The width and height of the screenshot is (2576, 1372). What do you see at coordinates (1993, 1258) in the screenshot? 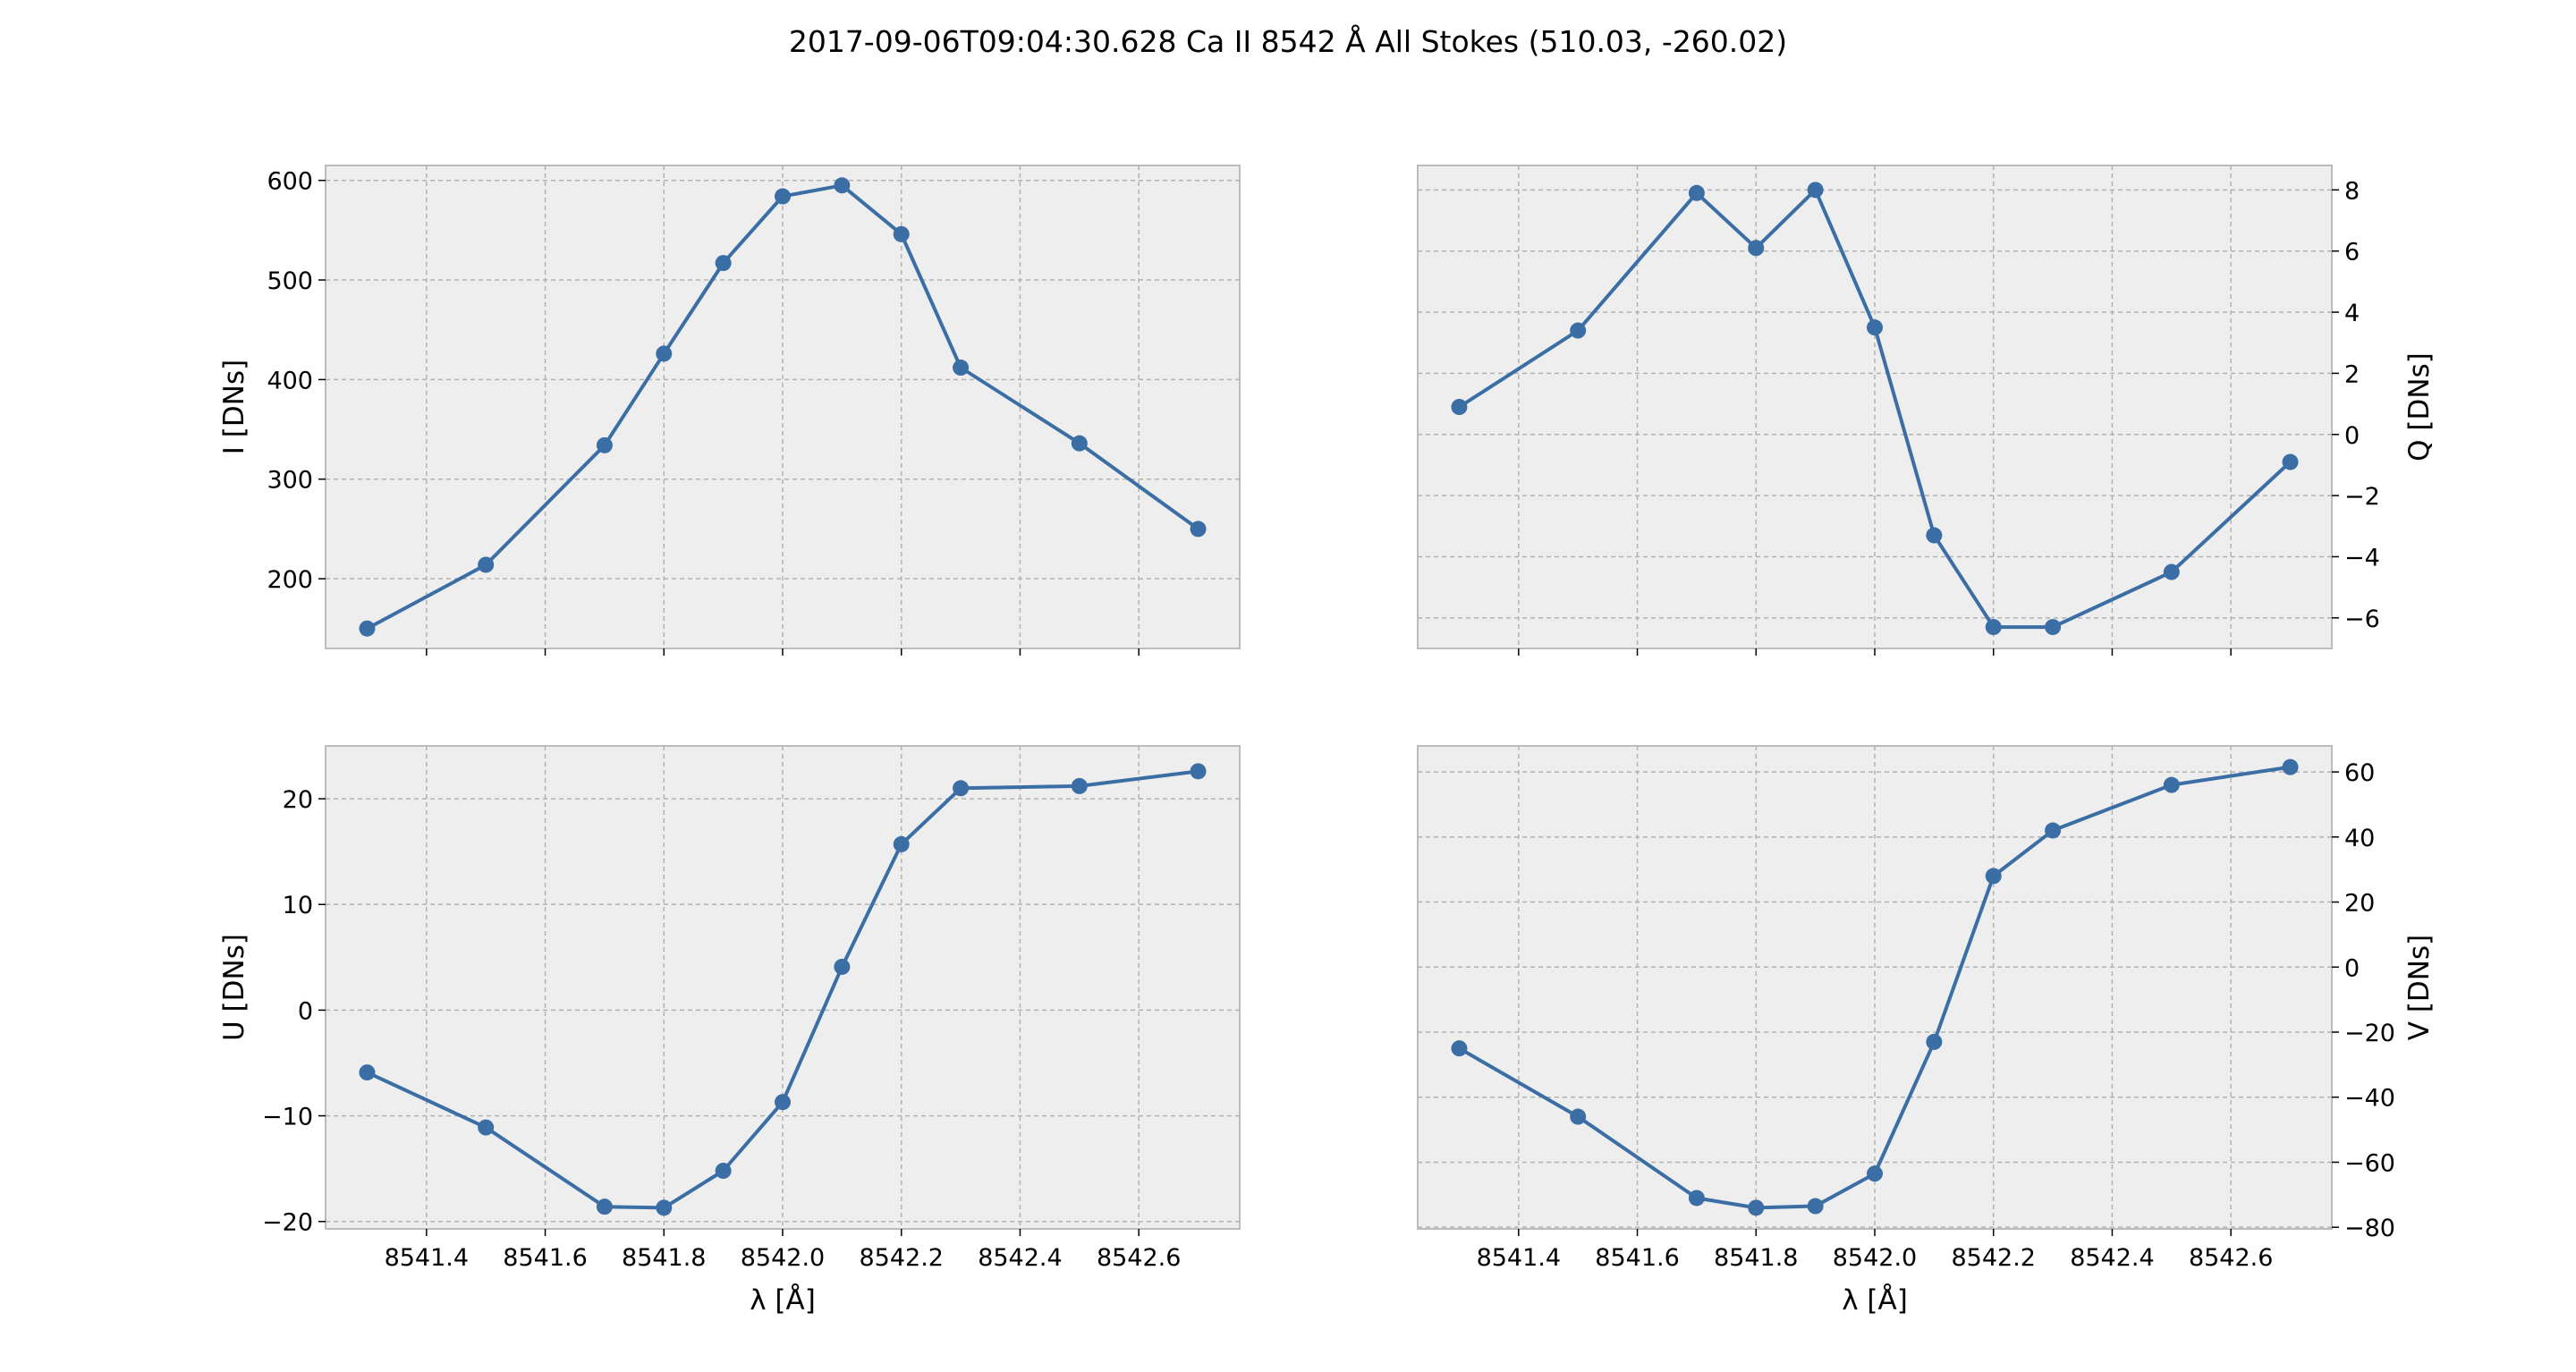
I see `stokes-v-x-tick-label: 8542.2` at bounding box center [1993, 1258].